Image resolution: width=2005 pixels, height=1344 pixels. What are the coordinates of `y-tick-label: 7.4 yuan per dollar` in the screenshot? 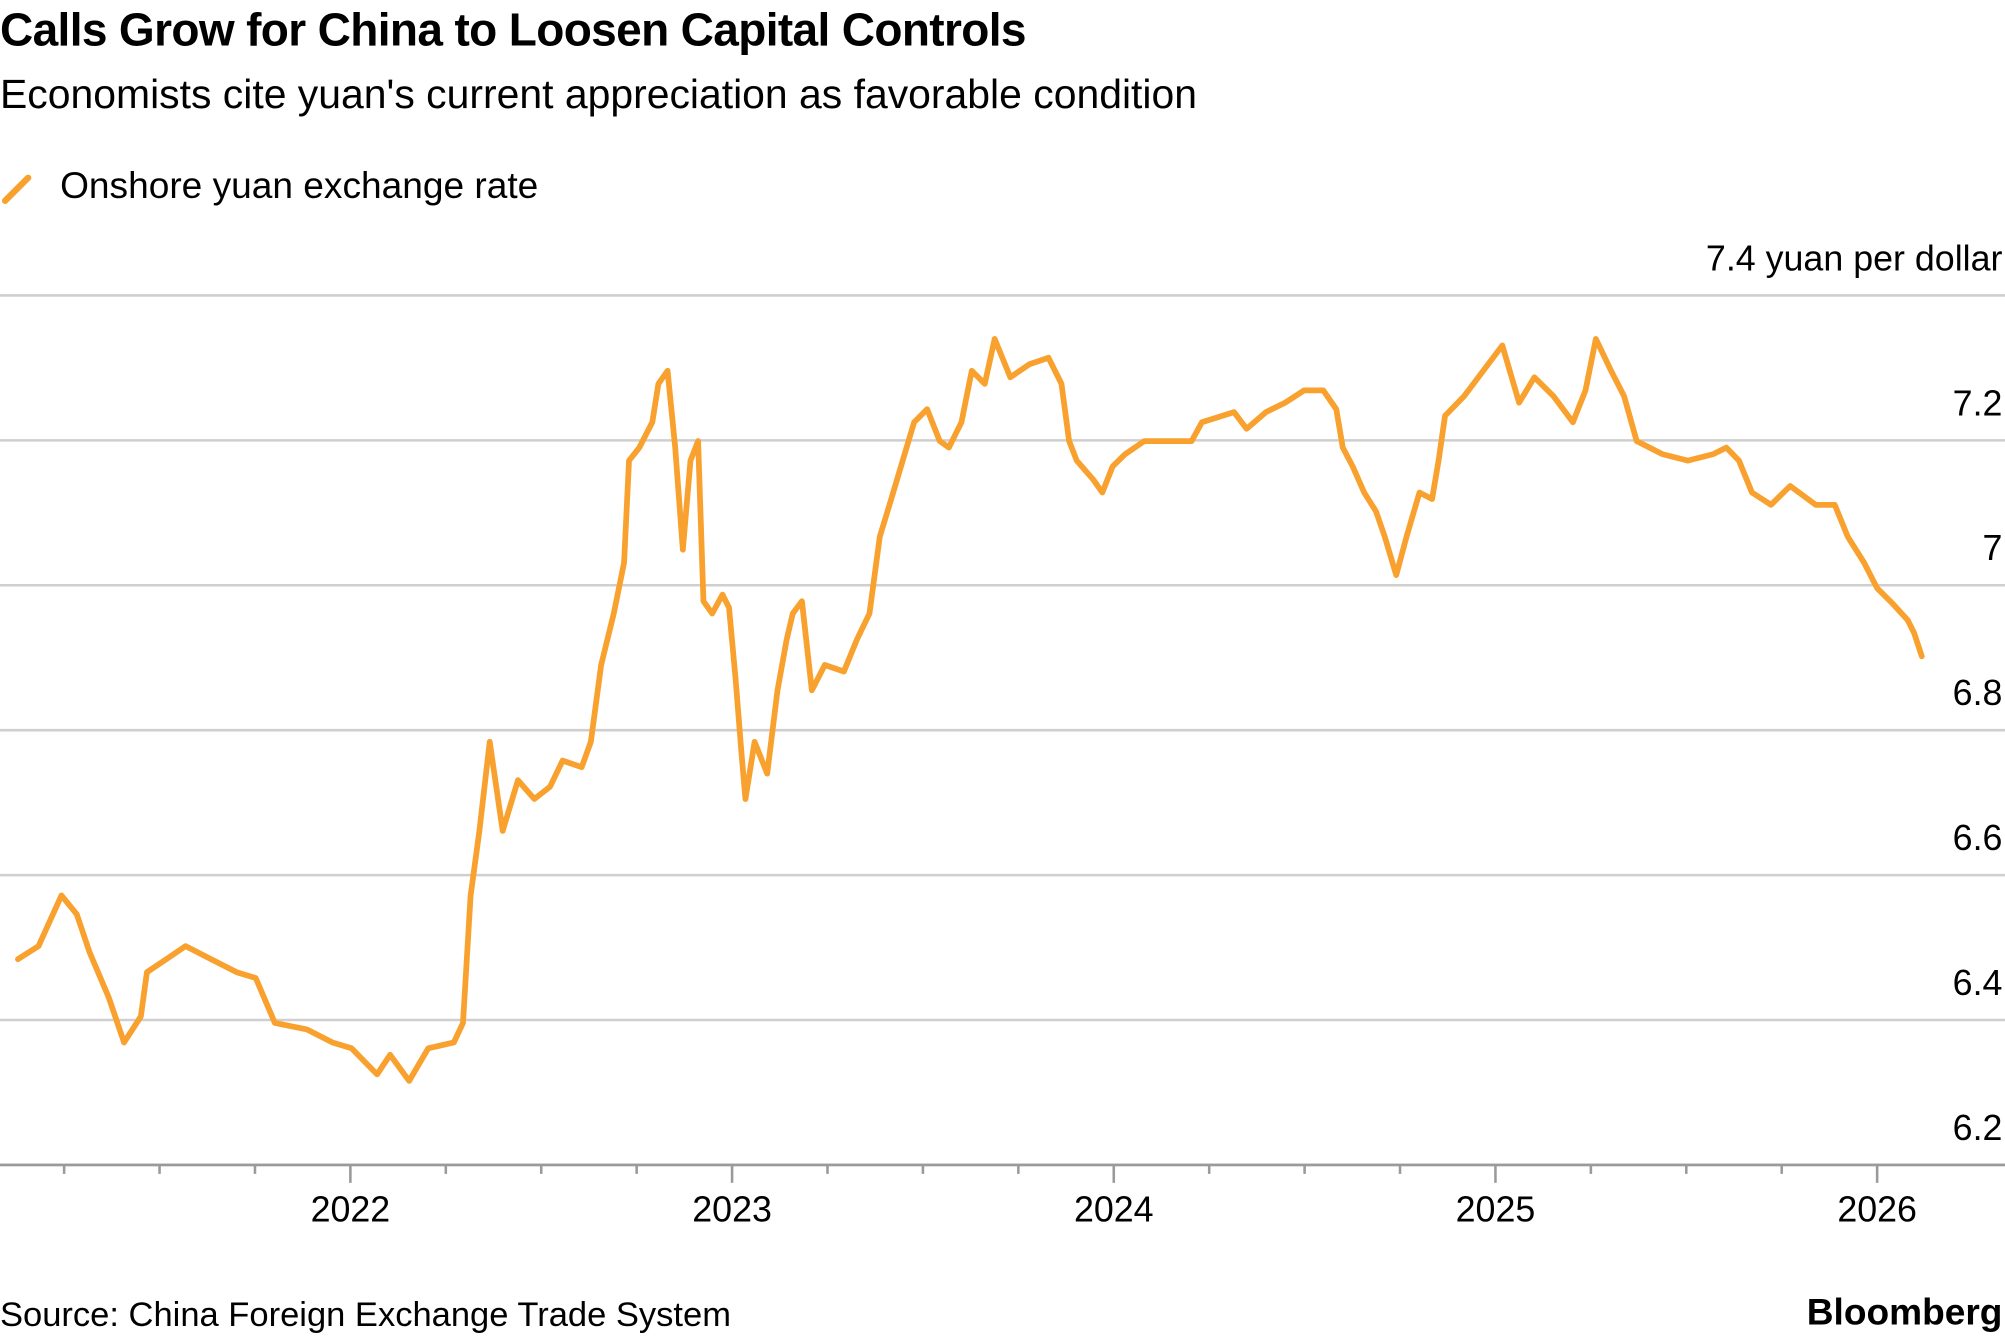 It's located at (1854, 258).